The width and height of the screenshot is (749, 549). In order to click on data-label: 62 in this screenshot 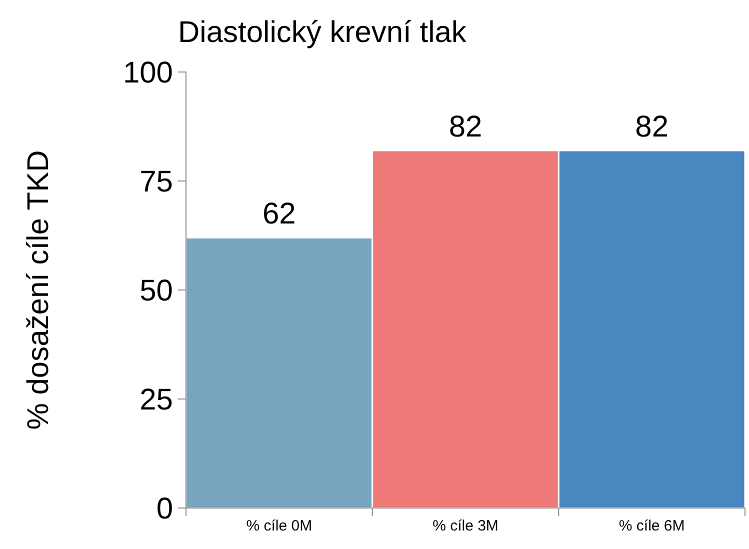, I will do `click(279, 214)`.